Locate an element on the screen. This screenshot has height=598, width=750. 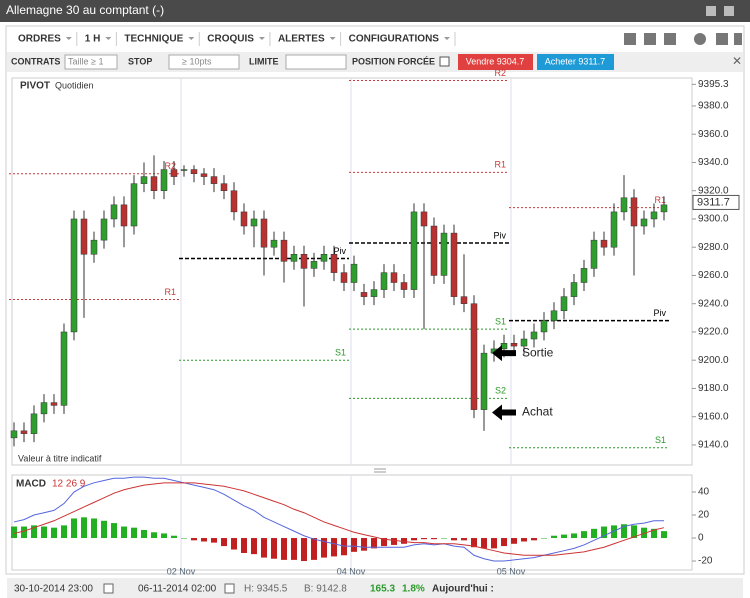
window-buttons is located at coordinates (720, 11).